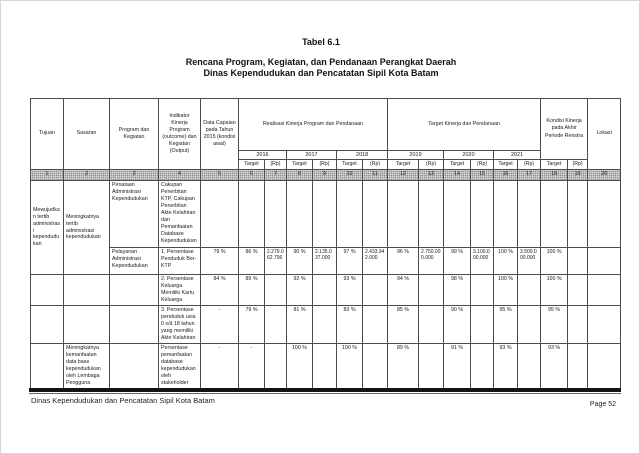 The width and height of the screenshot is (640, 454). What do you see at coordinates (506, 214) in the screenshot?
I see `cell-target-2021` at bounding box center [506, 214].